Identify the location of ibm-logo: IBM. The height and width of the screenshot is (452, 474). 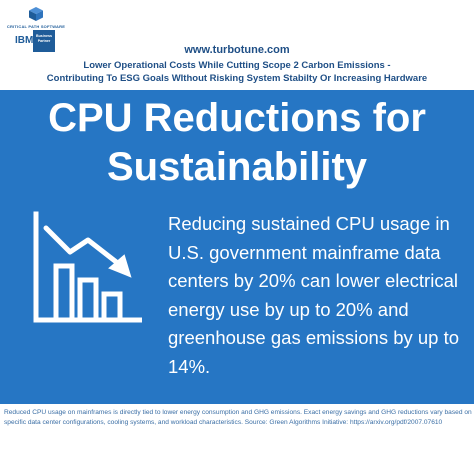
(24, 40).